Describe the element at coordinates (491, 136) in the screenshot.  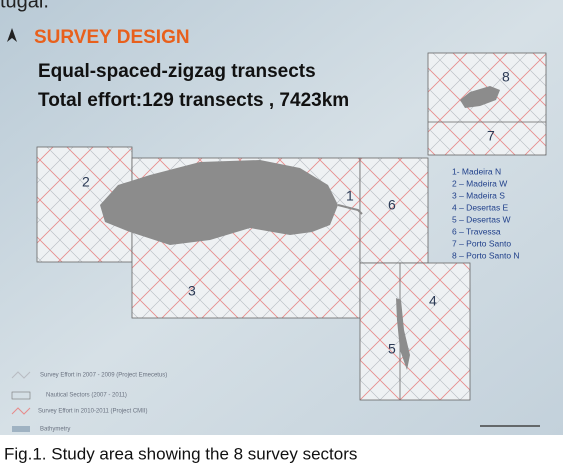
I see `sector-label: 7` at that location.